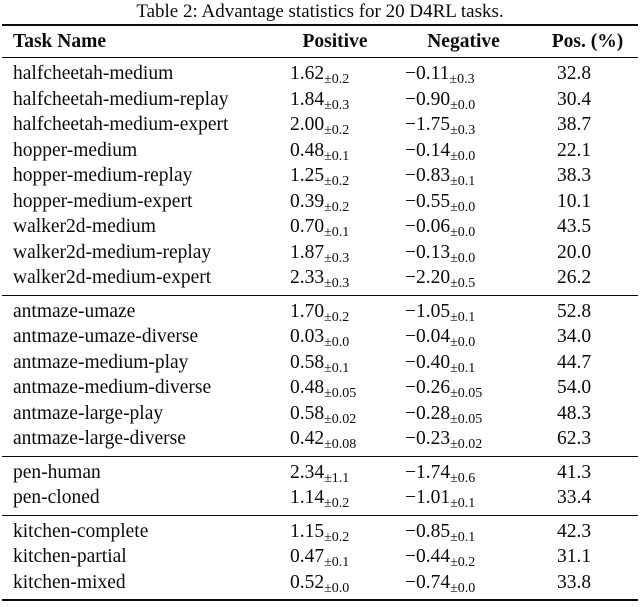 Image resolution: width=640 pixels, height=607 pixels. Describe the element at coordinates (574, 277) in the screenshot. I see `positive-percent-cell: 26.2` at that location.